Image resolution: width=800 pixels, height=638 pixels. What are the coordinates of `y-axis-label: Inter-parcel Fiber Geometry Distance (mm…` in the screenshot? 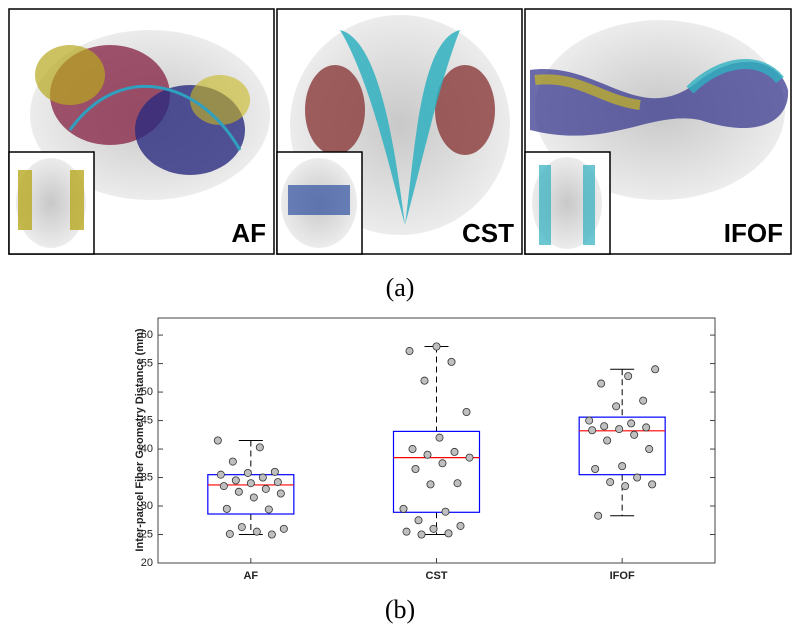 It's located at (140, 439).